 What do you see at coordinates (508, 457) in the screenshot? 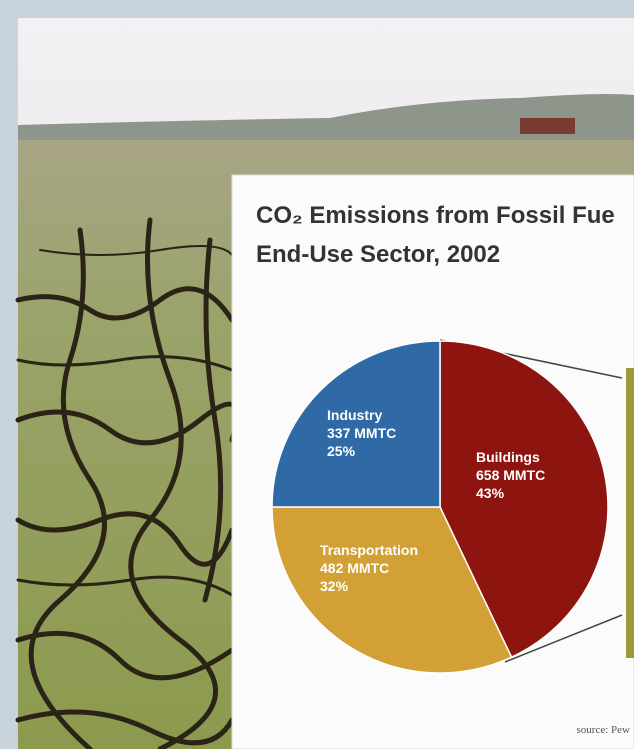
I see `slice-label: Buildings` at bounding box center [508, 457].